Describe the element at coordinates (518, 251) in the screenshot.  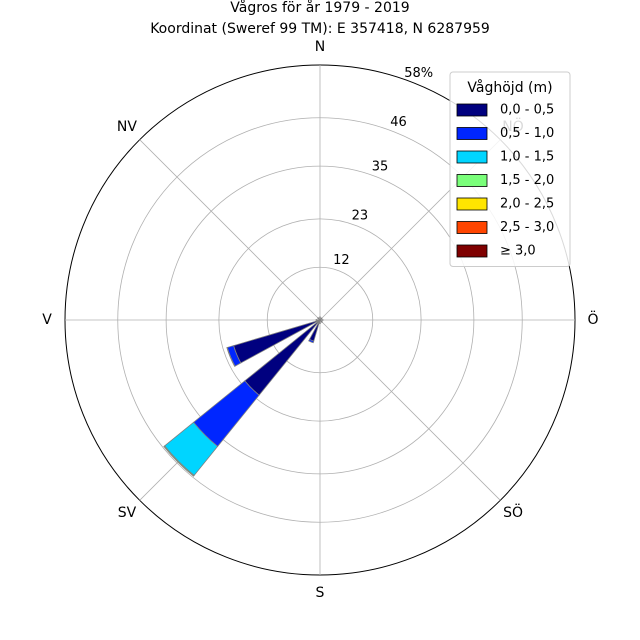
I see `legend-label: ≥ 3,0` at that location.